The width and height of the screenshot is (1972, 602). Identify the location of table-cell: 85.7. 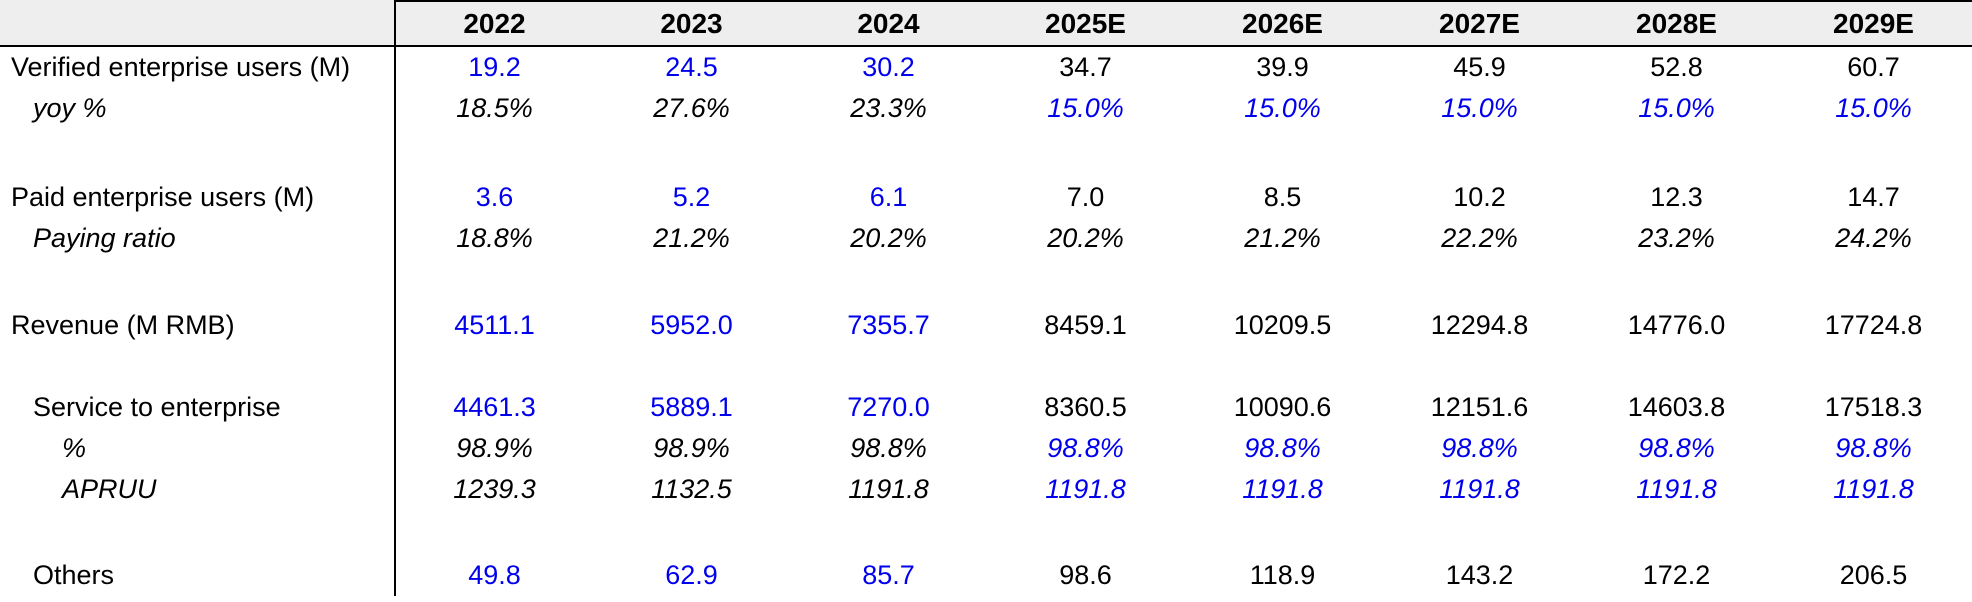
(888, 575).